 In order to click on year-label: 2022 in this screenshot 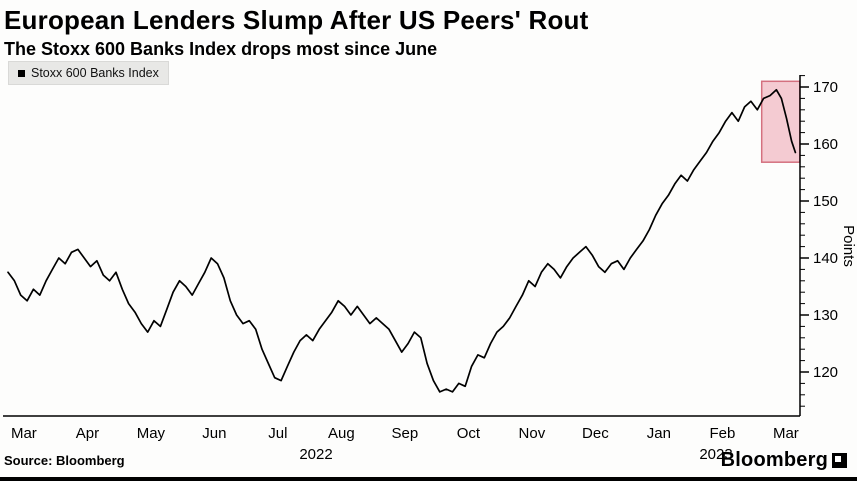, I will do `click(315, 454)`.